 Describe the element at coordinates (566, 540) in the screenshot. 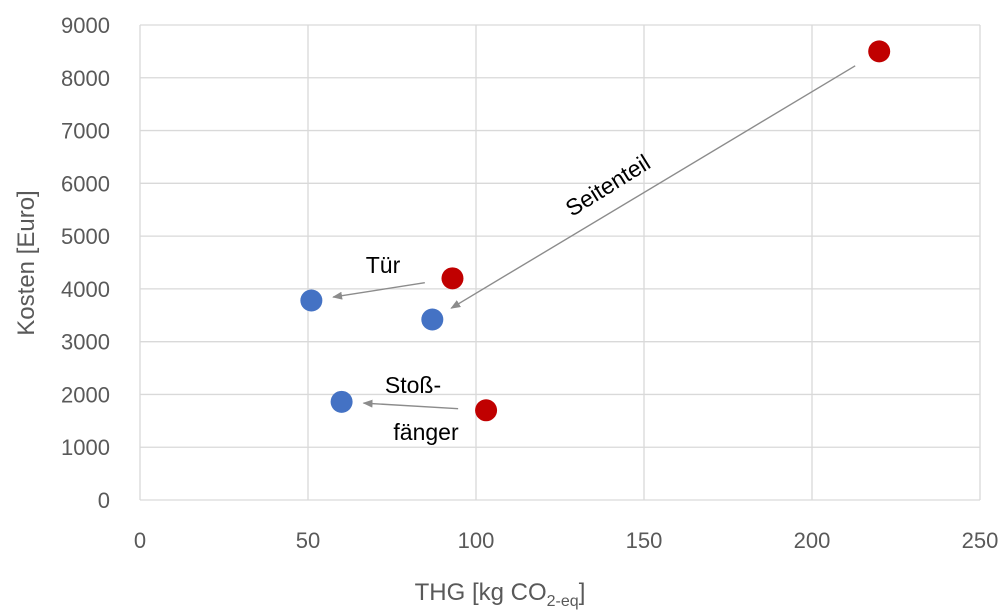

I see `x-axis-ticks: 0 50 100 150 200 250` at that location.